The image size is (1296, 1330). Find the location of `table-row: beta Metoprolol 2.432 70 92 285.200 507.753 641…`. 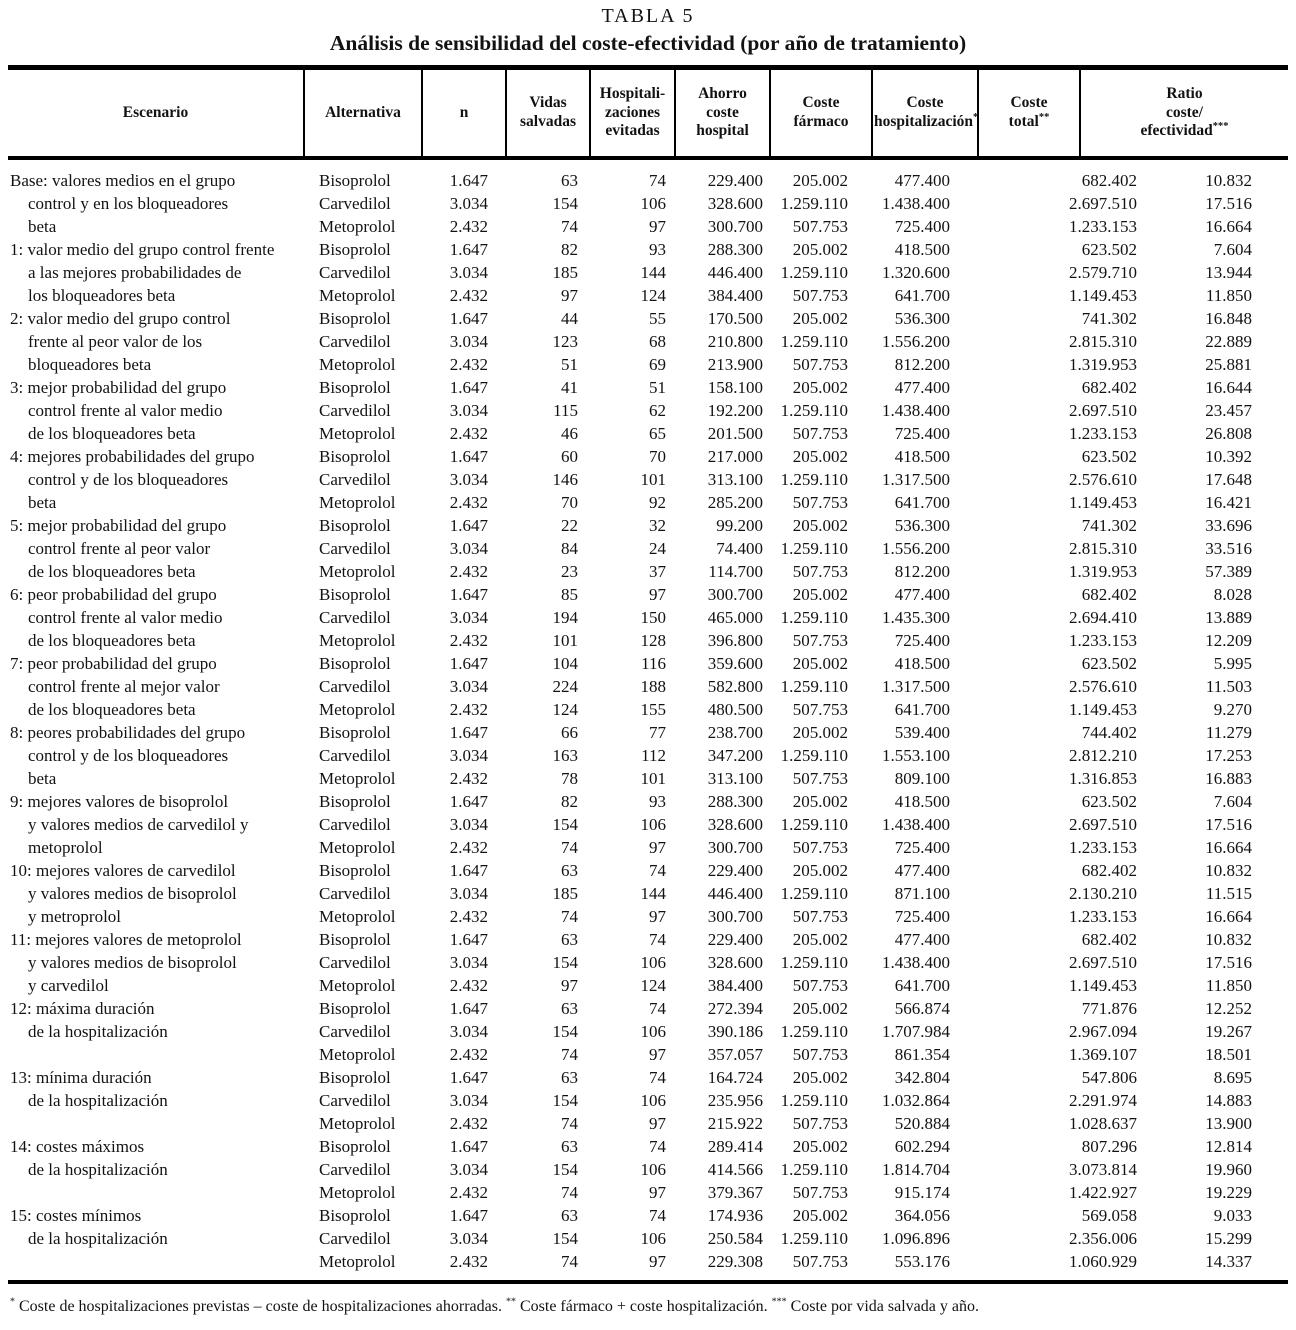

table-row: beta Metoprolol 2.432 70 92 285.200 507.753 641… is located at coordinates (648, 502).